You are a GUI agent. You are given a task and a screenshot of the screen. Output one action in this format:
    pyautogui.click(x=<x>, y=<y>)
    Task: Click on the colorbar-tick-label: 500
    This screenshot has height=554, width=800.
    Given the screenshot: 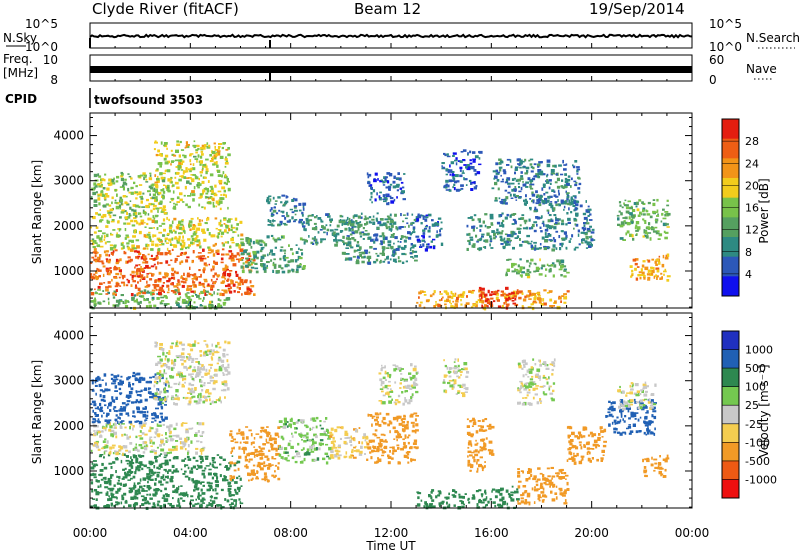 What is the action you would take?
    pyautogui.click(x=755, y=368)
    